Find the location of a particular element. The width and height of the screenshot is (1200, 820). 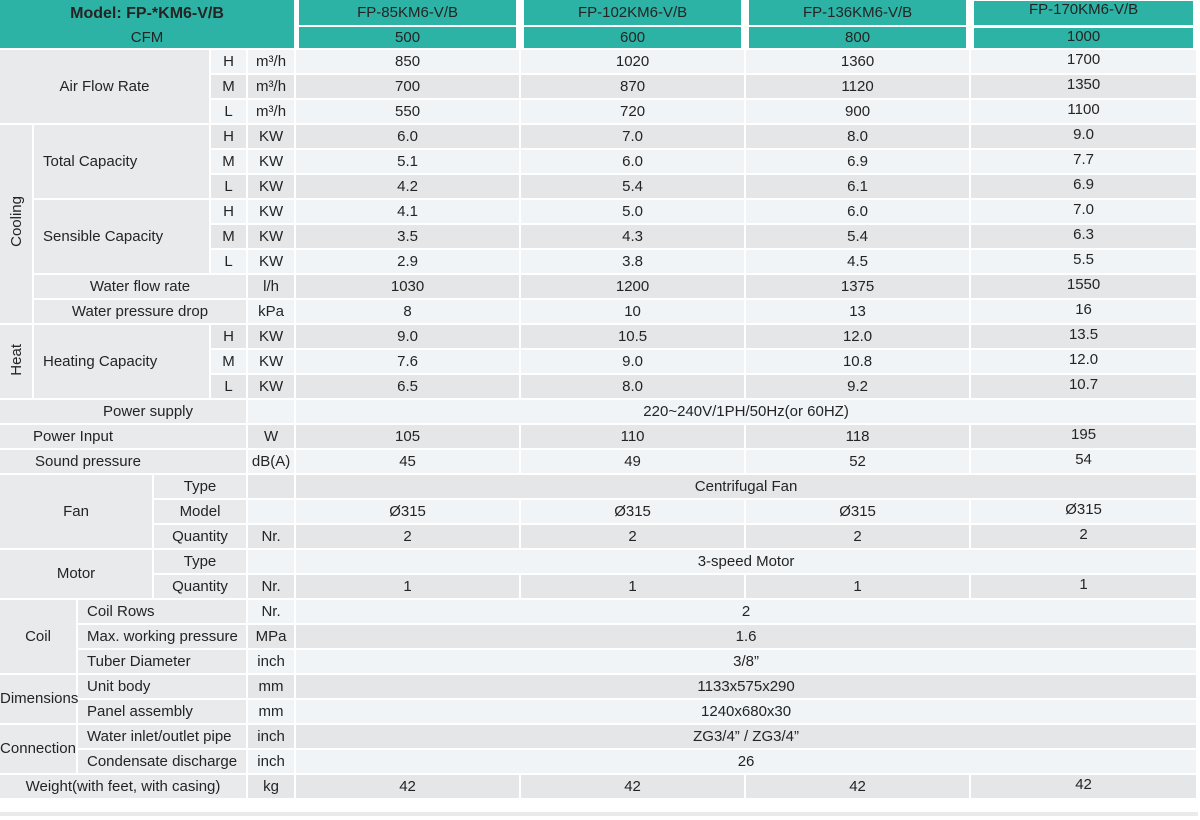

value-cell: 3.8 is located at coordinates (633, 261).